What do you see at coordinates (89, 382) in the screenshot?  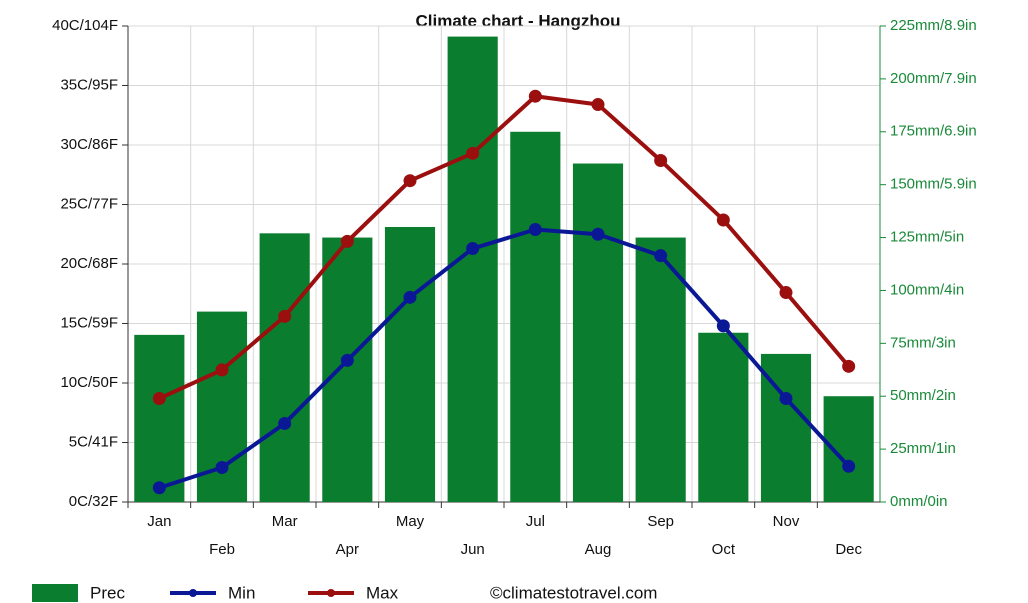 I see `y-tick-label: 10C/50F` at bounding box center [89, 382].